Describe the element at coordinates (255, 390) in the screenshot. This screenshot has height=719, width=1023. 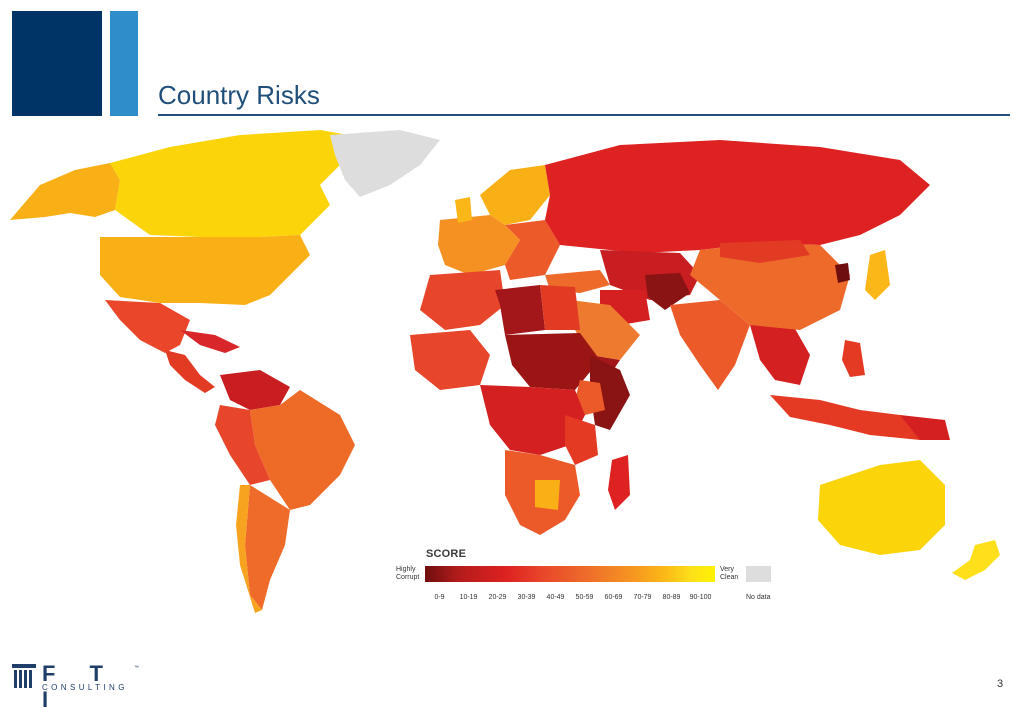
I see `region-colombia-venezuela` at that location.